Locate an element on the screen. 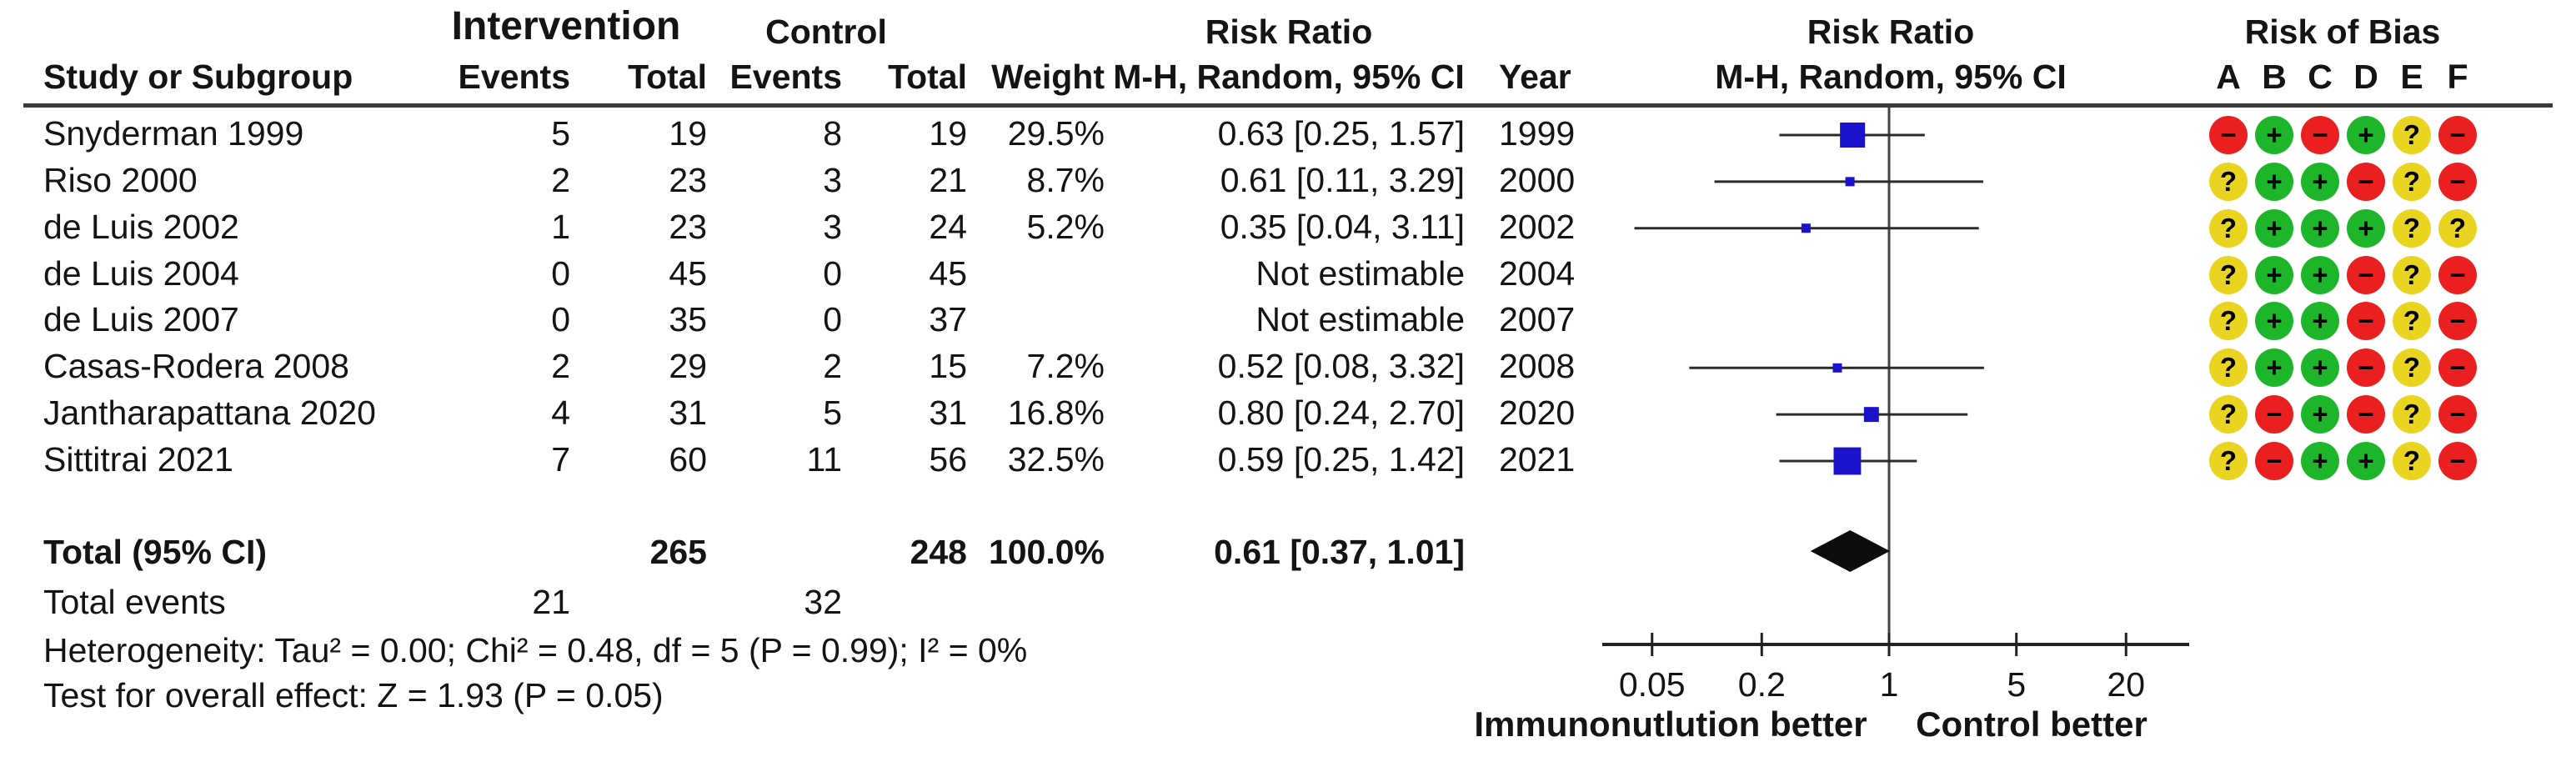 This screenshot has height=767, width=2576. study-name: Riso 2000 is located at coordinates (120, 179).